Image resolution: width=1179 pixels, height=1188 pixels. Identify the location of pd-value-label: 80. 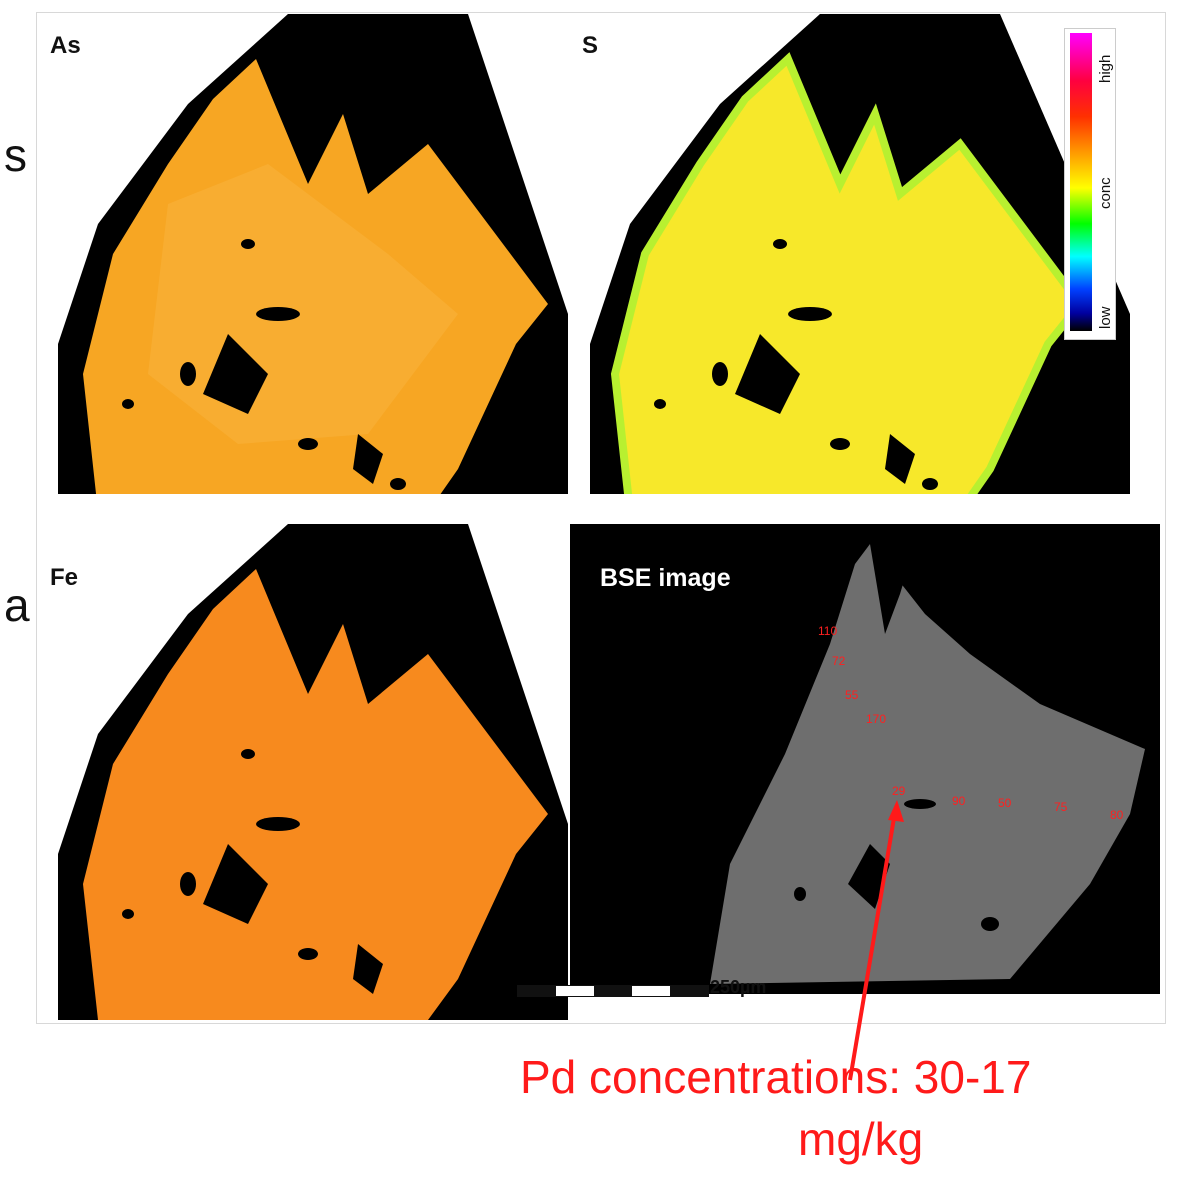
(1117, 815).